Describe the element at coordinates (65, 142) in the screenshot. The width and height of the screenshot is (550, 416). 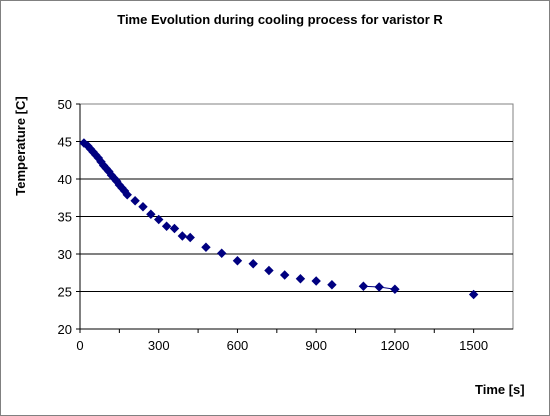
I see `y-tick-label: 45` at that location.